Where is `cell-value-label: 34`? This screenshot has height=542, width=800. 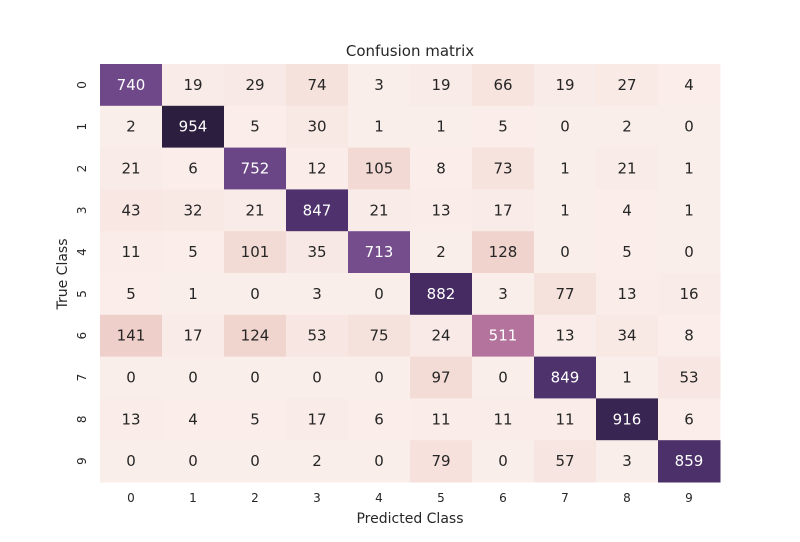 cell-value-label: 34 is located at coordinates (626, 336).